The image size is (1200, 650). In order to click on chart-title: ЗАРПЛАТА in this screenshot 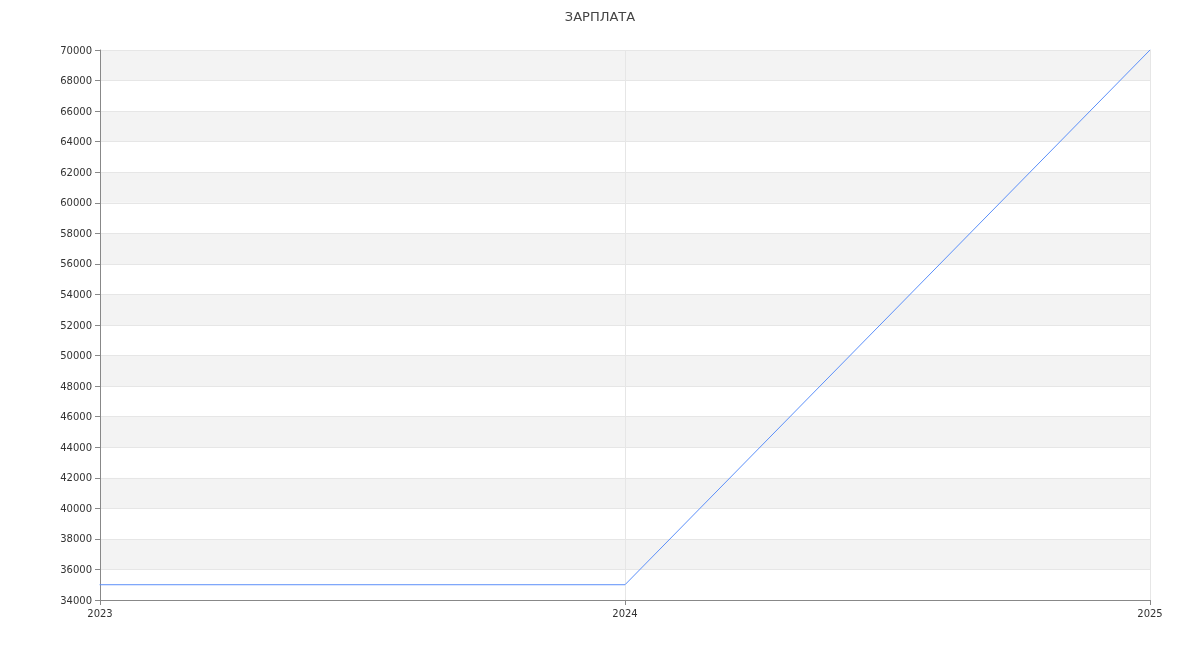, I will do `click(600, 16)`.